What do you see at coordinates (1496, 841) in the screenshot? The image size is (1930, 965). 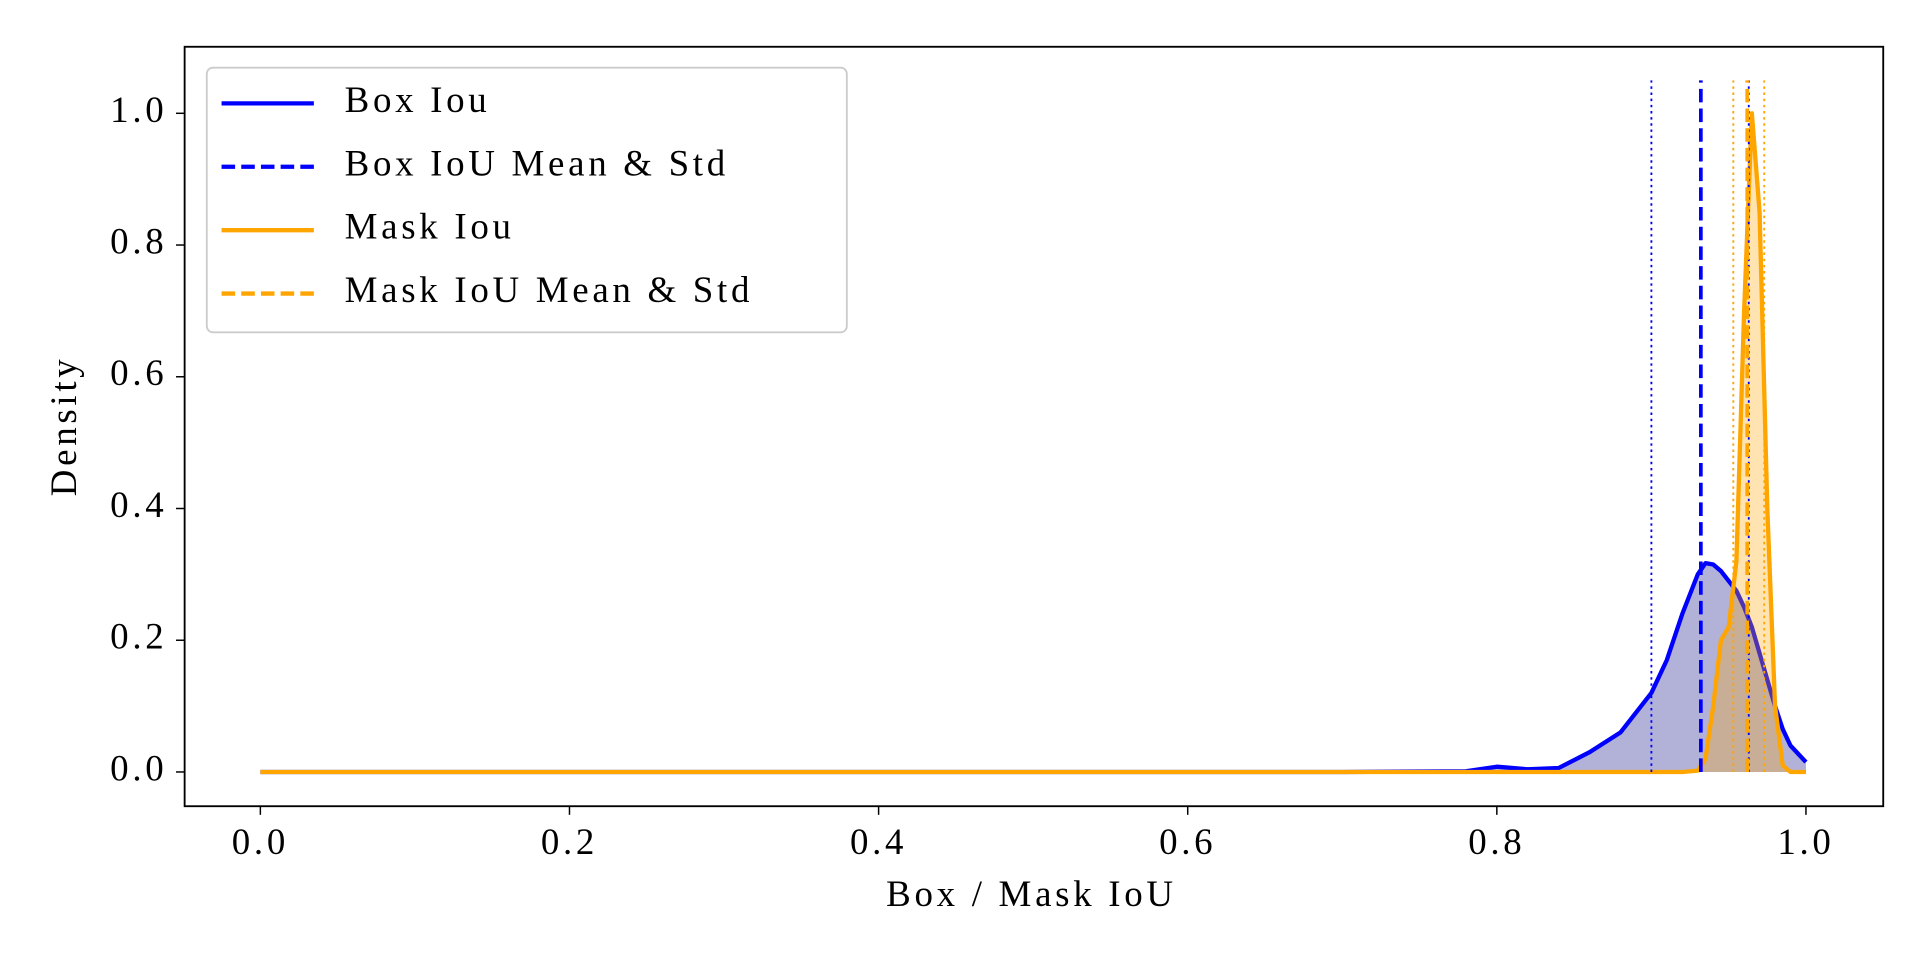 I see `x-tick-label: 0.8` at bounding box center [1496, 841].